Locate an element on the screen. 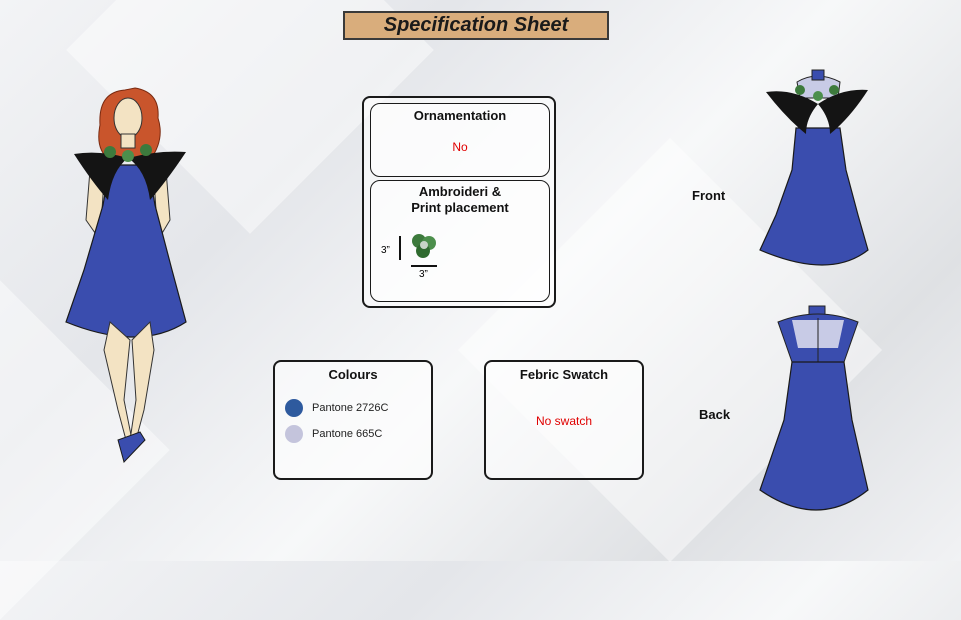  ornamentation-heading: Ornamentation is located at coordinates (460, 115).